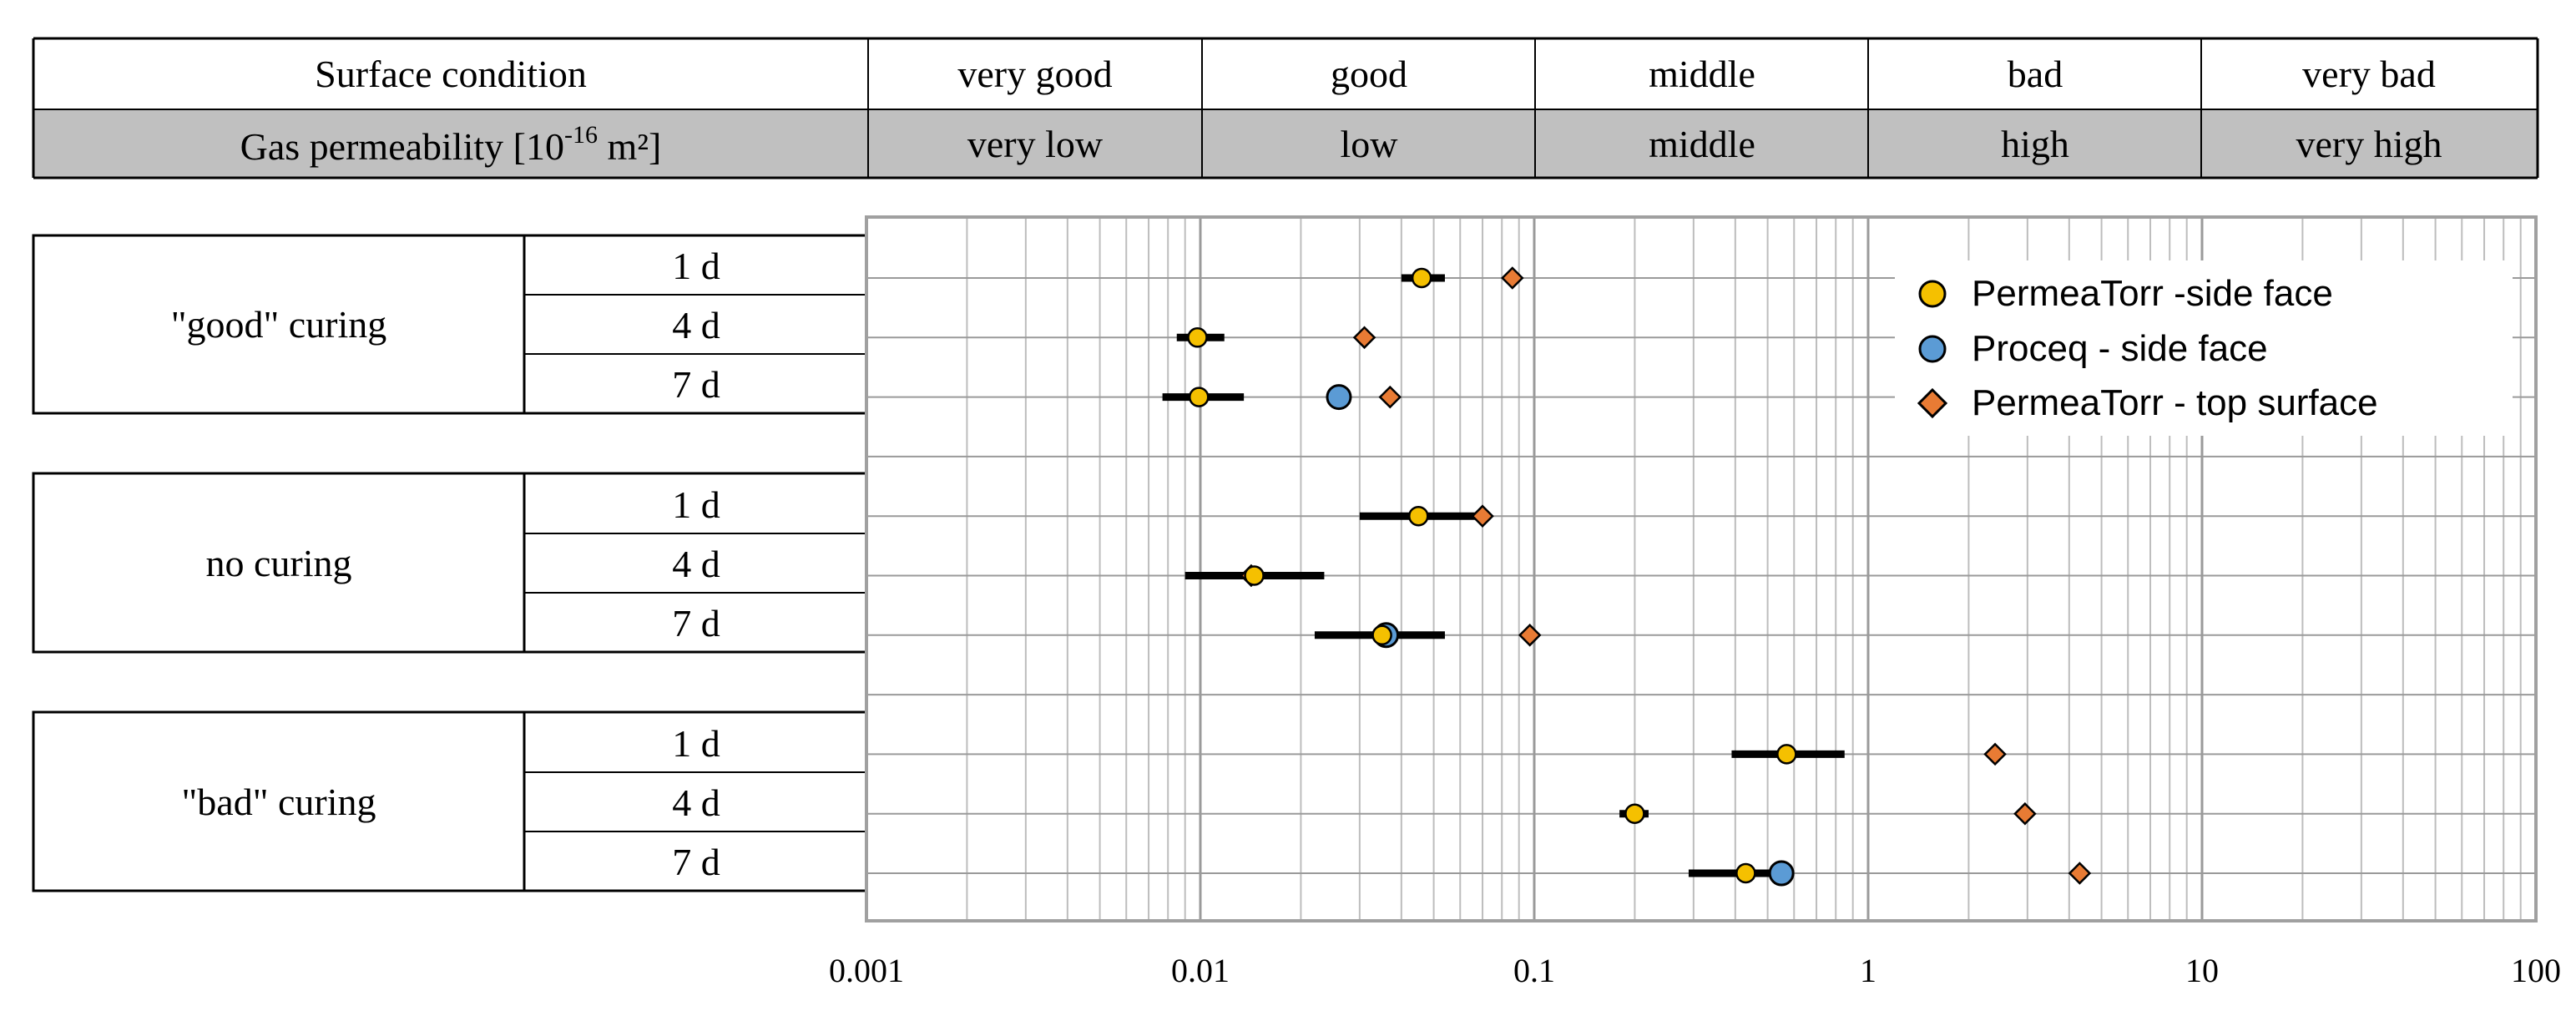 This screenshot has width=2576, height=1016. I want to click on gas-permeability-label-exponent: -16, so click(581, 135).